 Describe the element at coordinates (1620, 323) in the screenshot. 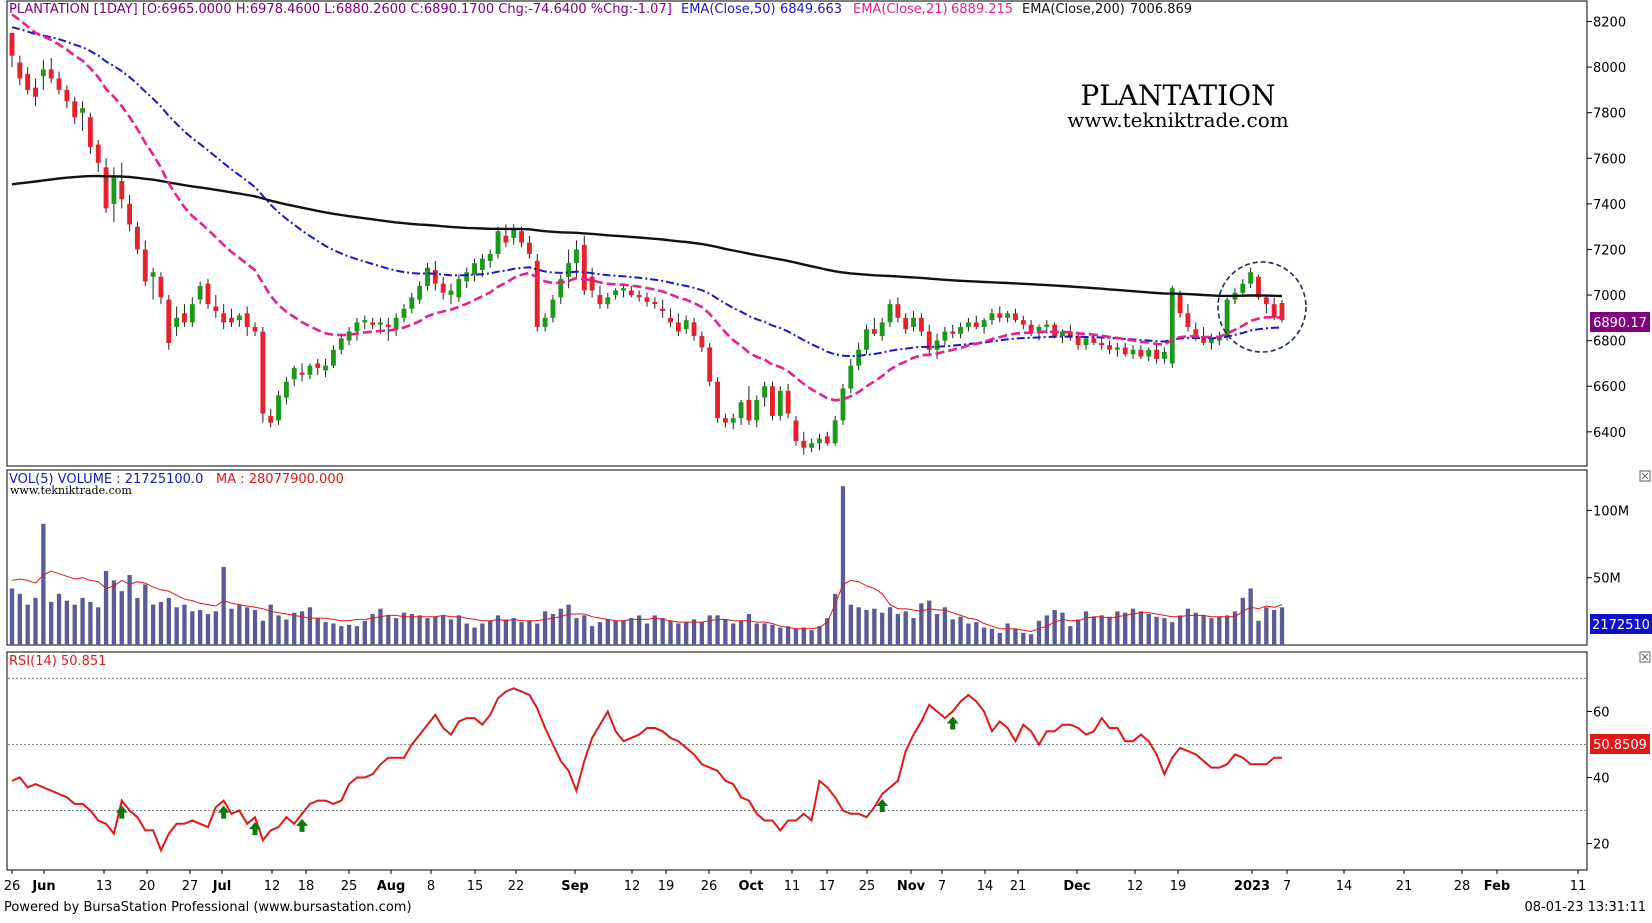

I see `price-last-tag-text: 6890.17` at that location.